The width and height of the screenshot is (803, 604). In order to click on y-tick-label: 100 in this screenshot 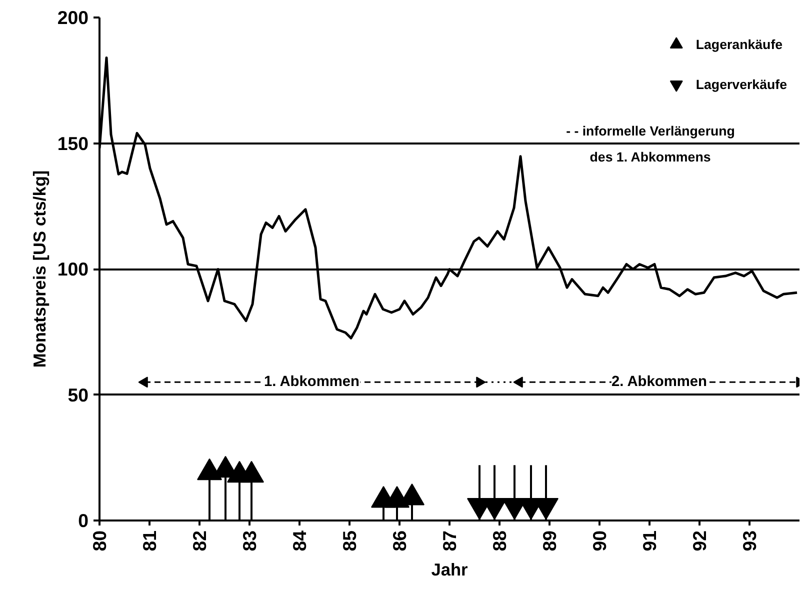, I will do `click(73, 269)`.